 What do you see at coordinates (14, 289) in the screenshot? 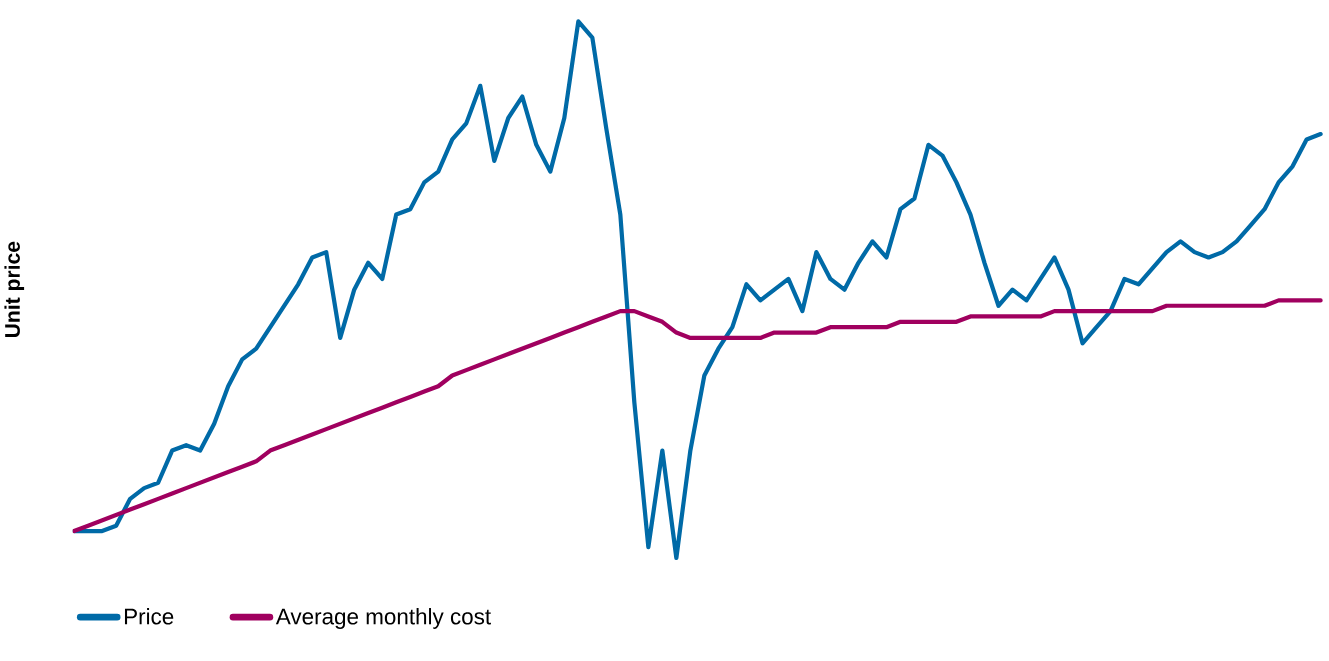
I see `y-axis-title: Unit price` at bounding box center [14, 289].